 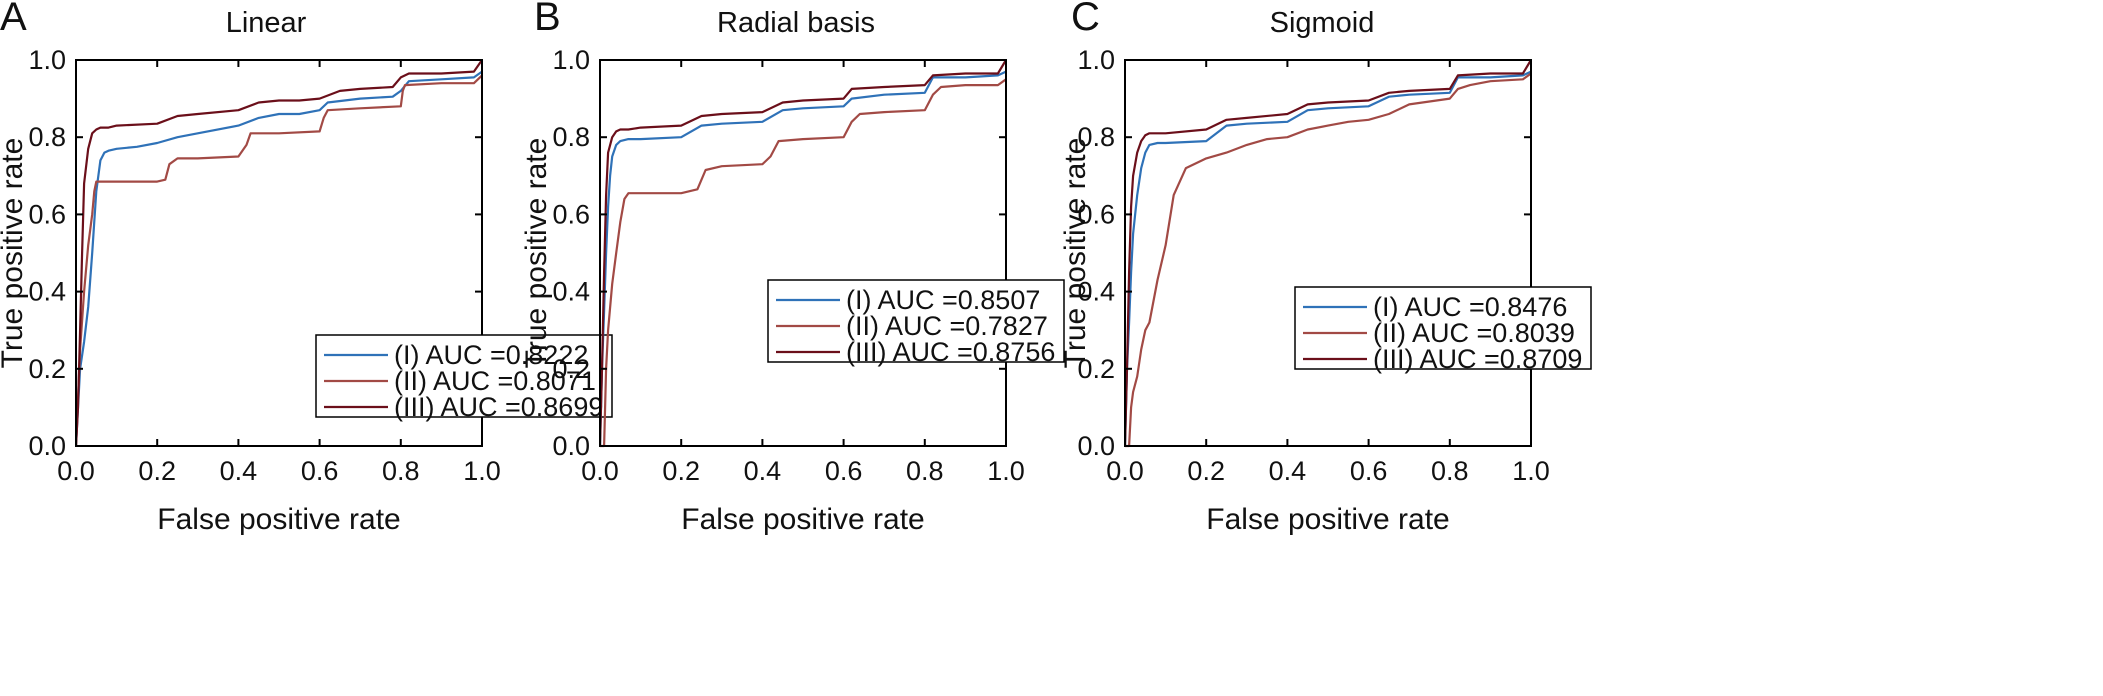 I want to click on legend-label-1: (I) AUC =0.8222, so click(x=491, y=355).